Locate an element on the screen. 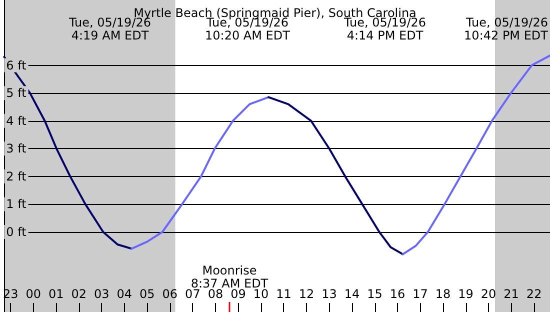 Image resolution: width=550 pixels, height=312 pixels. x-tick-label: 11 is located at coordinates (284, 294).